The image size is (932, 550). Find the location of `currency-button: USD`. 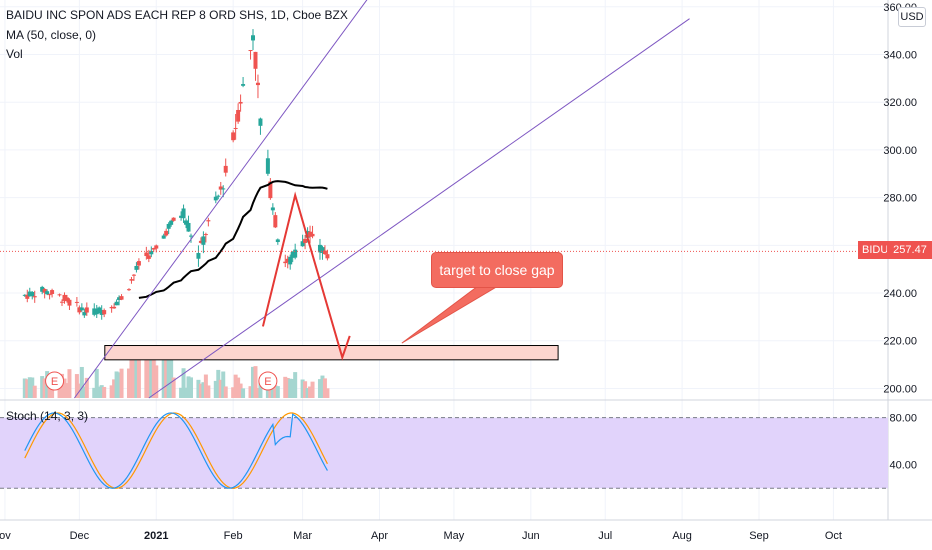

currency-button: USD is located at coordinates (912, 17).